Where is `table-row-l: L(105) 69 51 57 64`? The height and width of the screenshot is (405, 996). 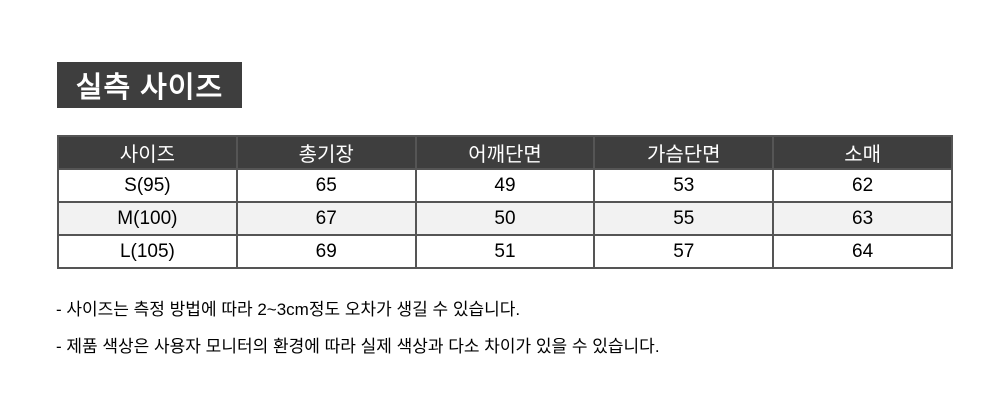 table-row-l: L(105) 69 51 57 64 is located at coordinates (505, 251).